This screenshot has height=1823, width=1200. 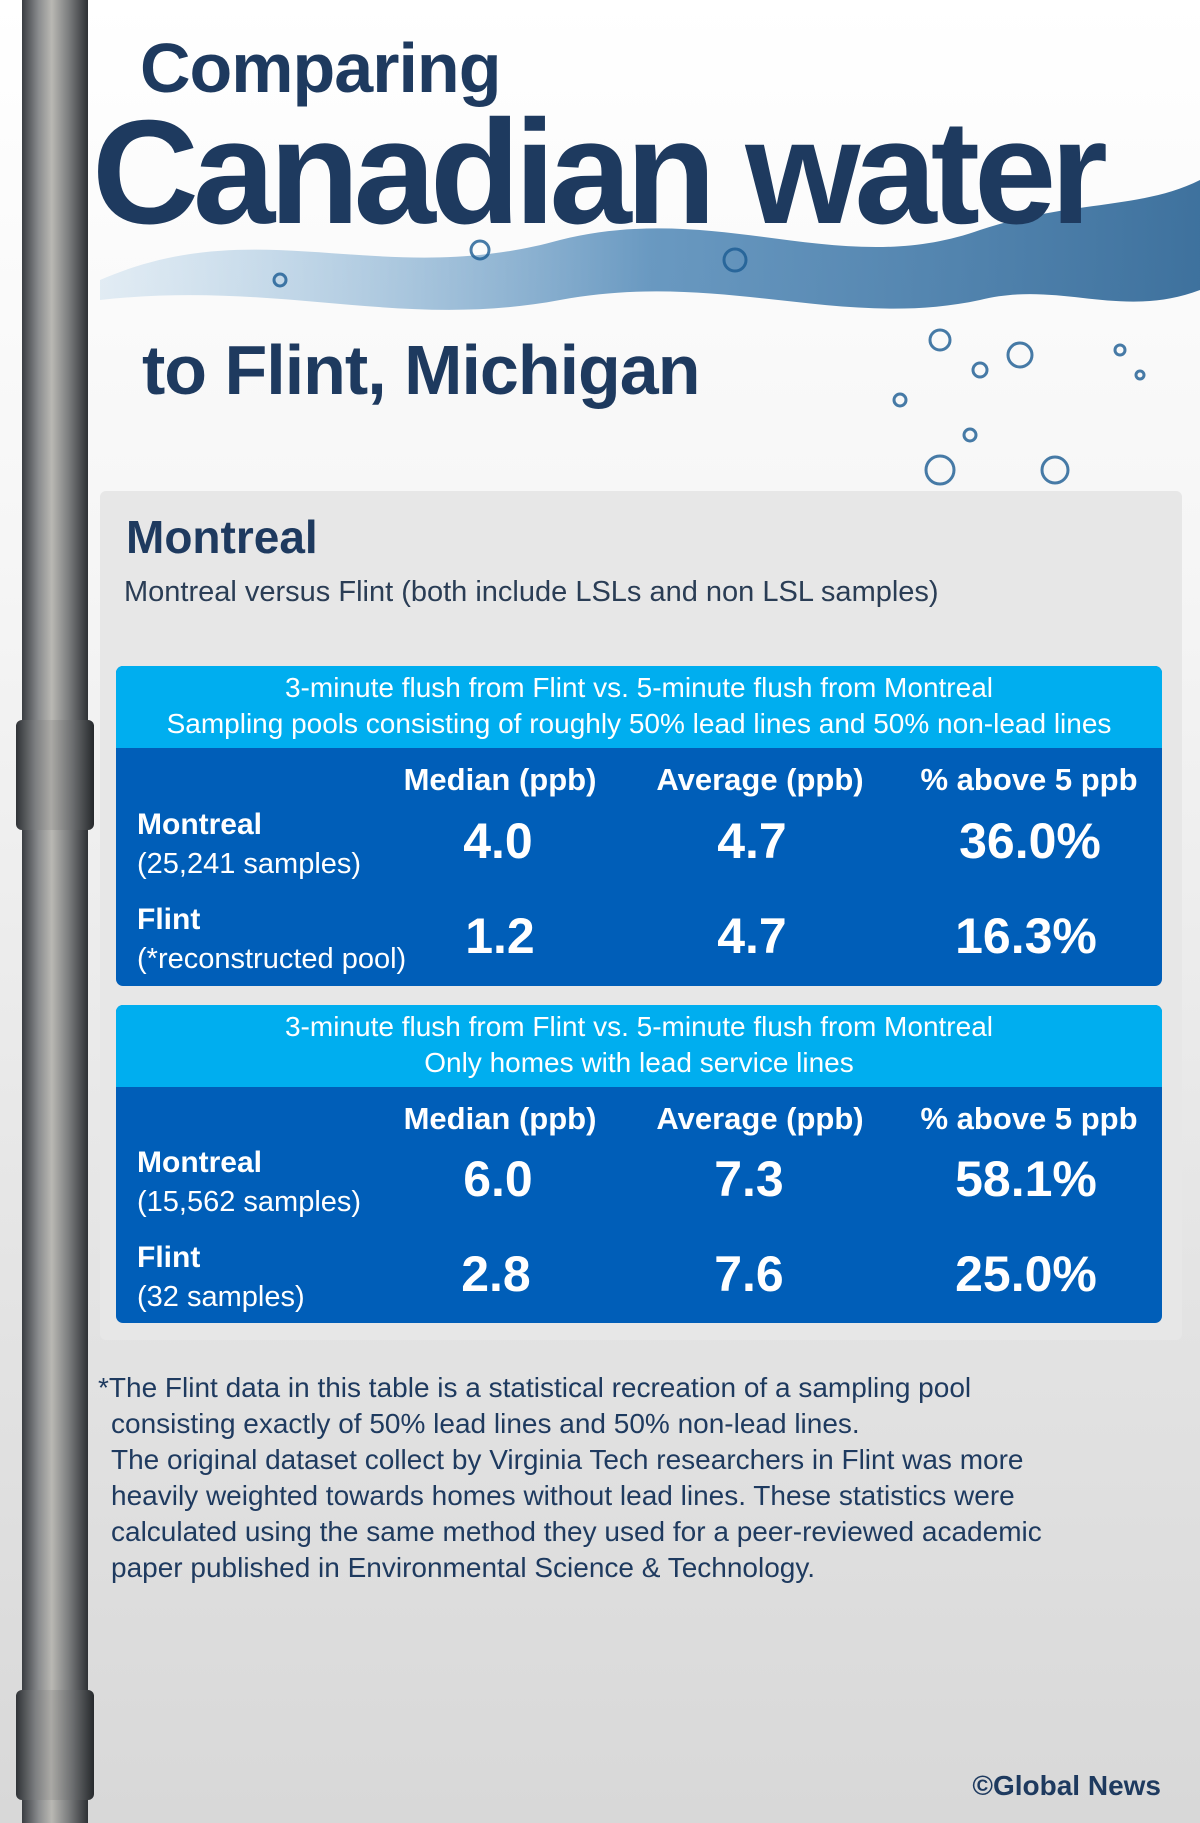 I want to click on cell-average: 7.3, so click(x=749, y=1179).